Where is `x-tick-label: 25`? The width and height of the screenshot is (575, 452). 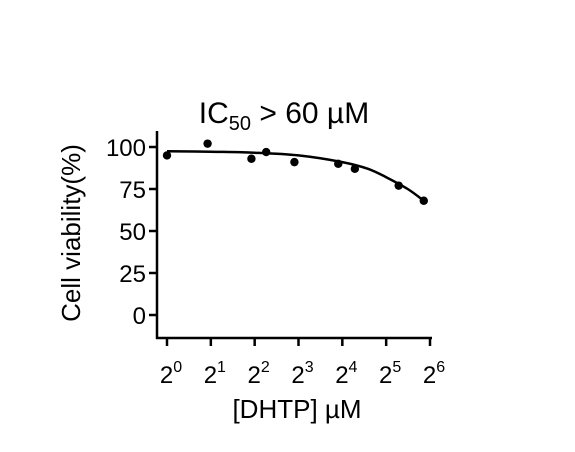
x-tick-label: 25 is located at coordinates (390, 374).